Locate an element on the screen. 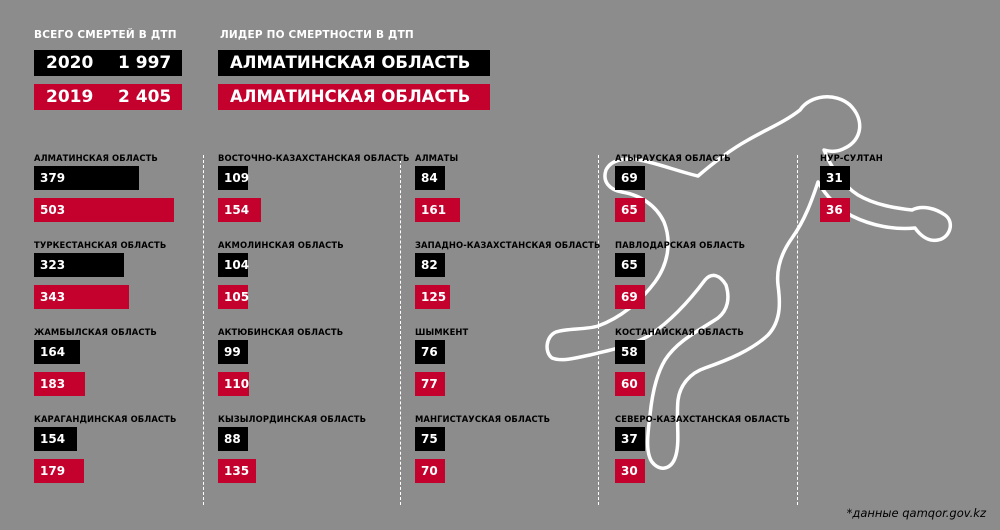 The image size is (1000, 530). bar-2019: 125 is located at coordinates (432, 297).